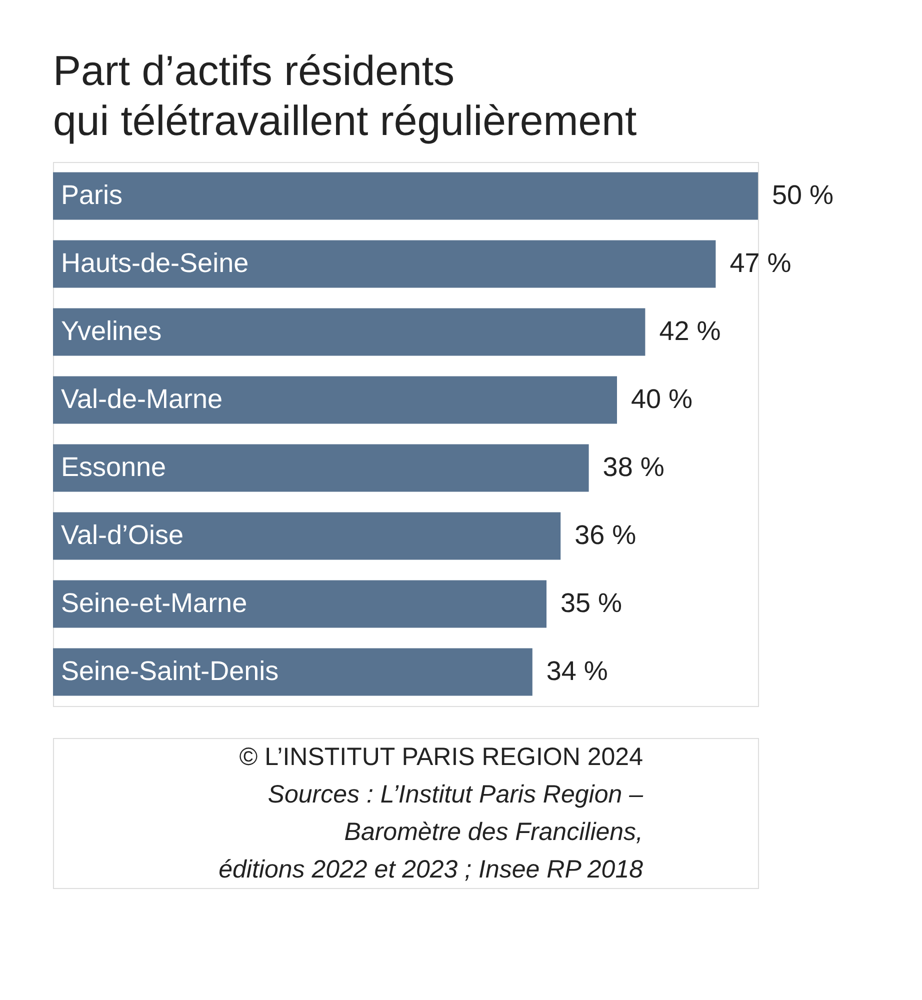 The height and width of the screenshot is (1000, 922). I want to click on text: éditions 2022 et 2023 ; Insee RP 2018, so click(431, 869).